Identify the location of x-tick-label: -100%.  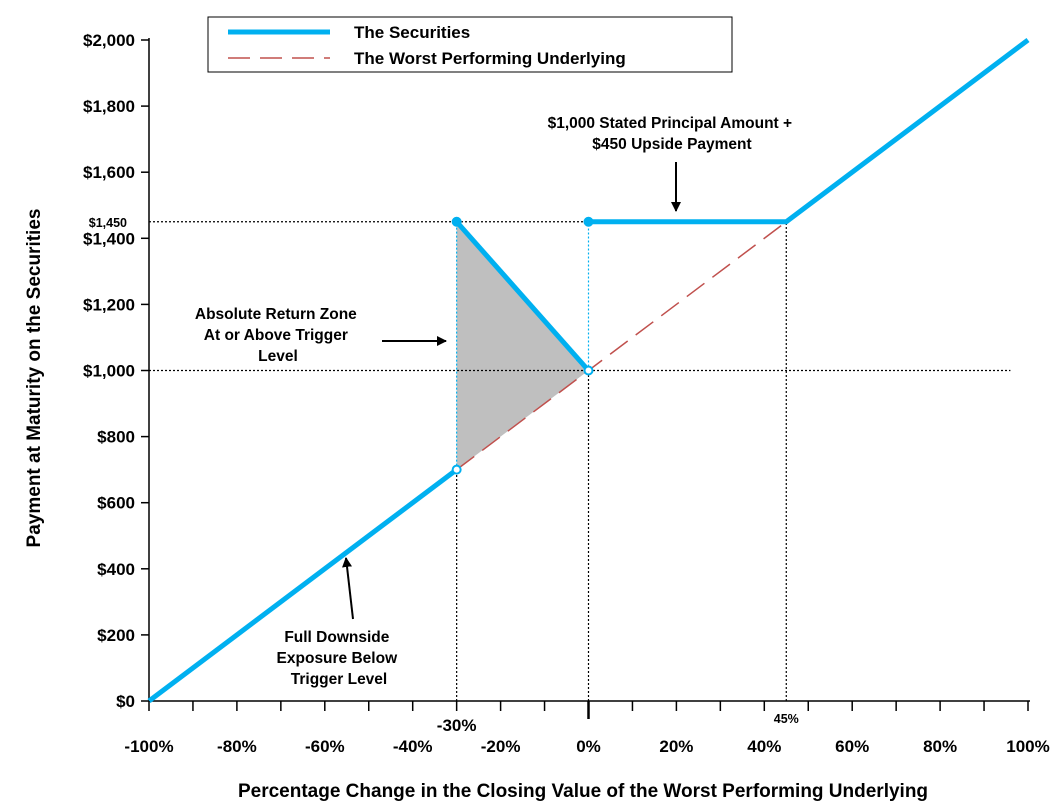
(148, 746).